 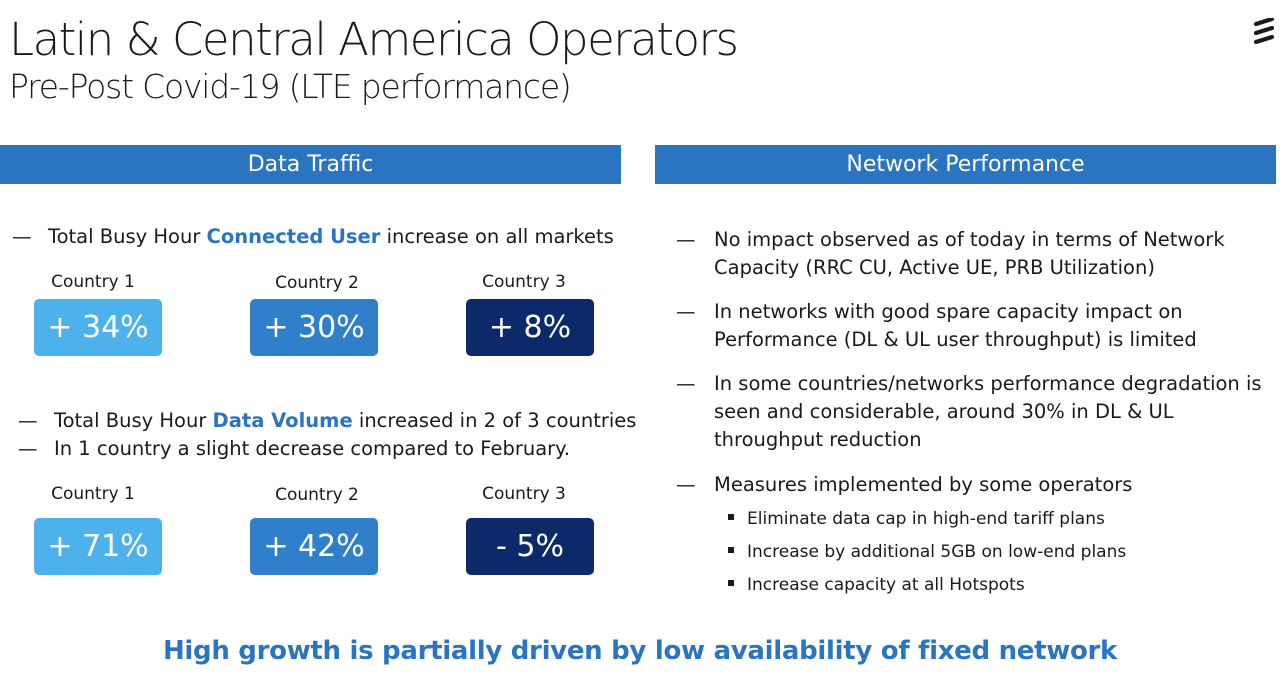 I want to click on country-3-connected-user-stat: + 8%, so click(x=530, y=327).